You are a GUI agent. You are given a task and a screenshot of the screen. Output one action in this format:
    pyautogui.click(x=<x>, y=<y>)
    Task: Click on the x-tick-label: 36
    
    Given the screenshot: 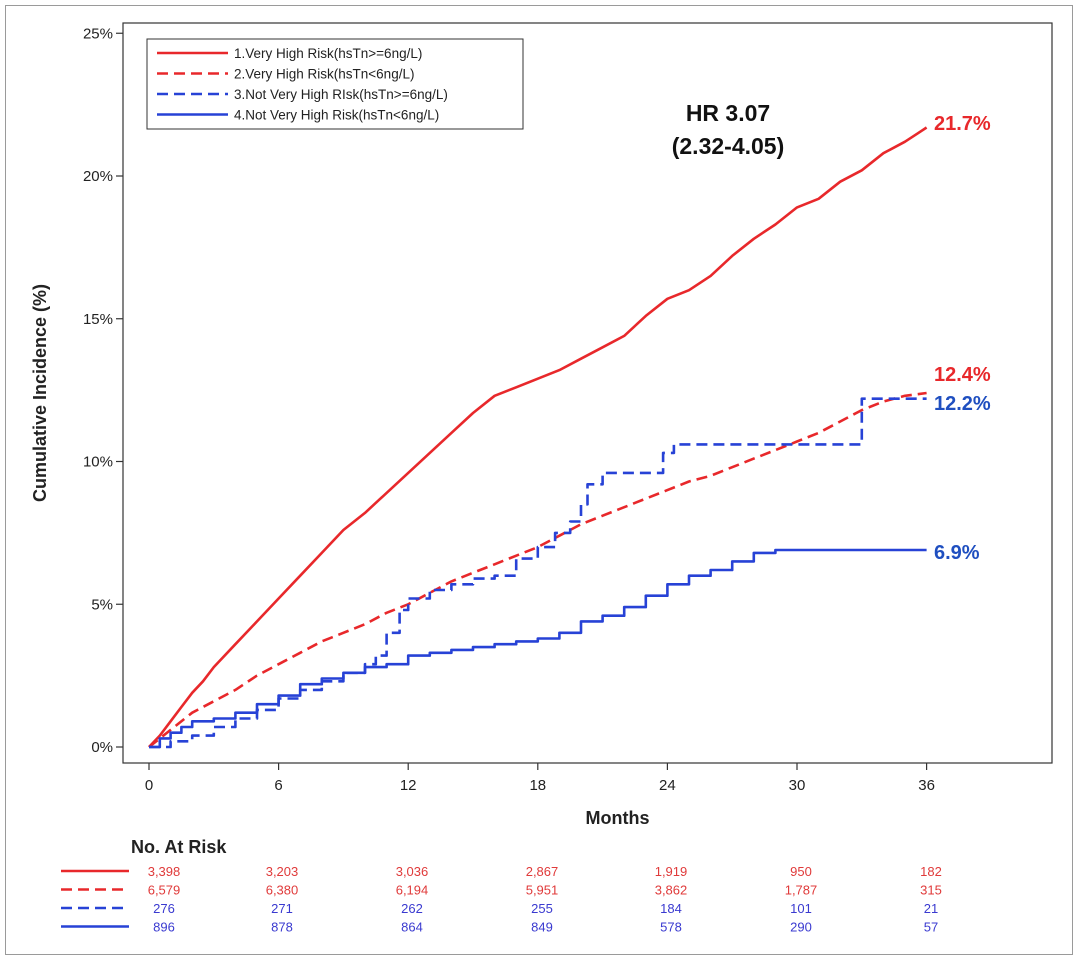 What is the action you would take?
    pyautogui.click(x=926, y=785)
    